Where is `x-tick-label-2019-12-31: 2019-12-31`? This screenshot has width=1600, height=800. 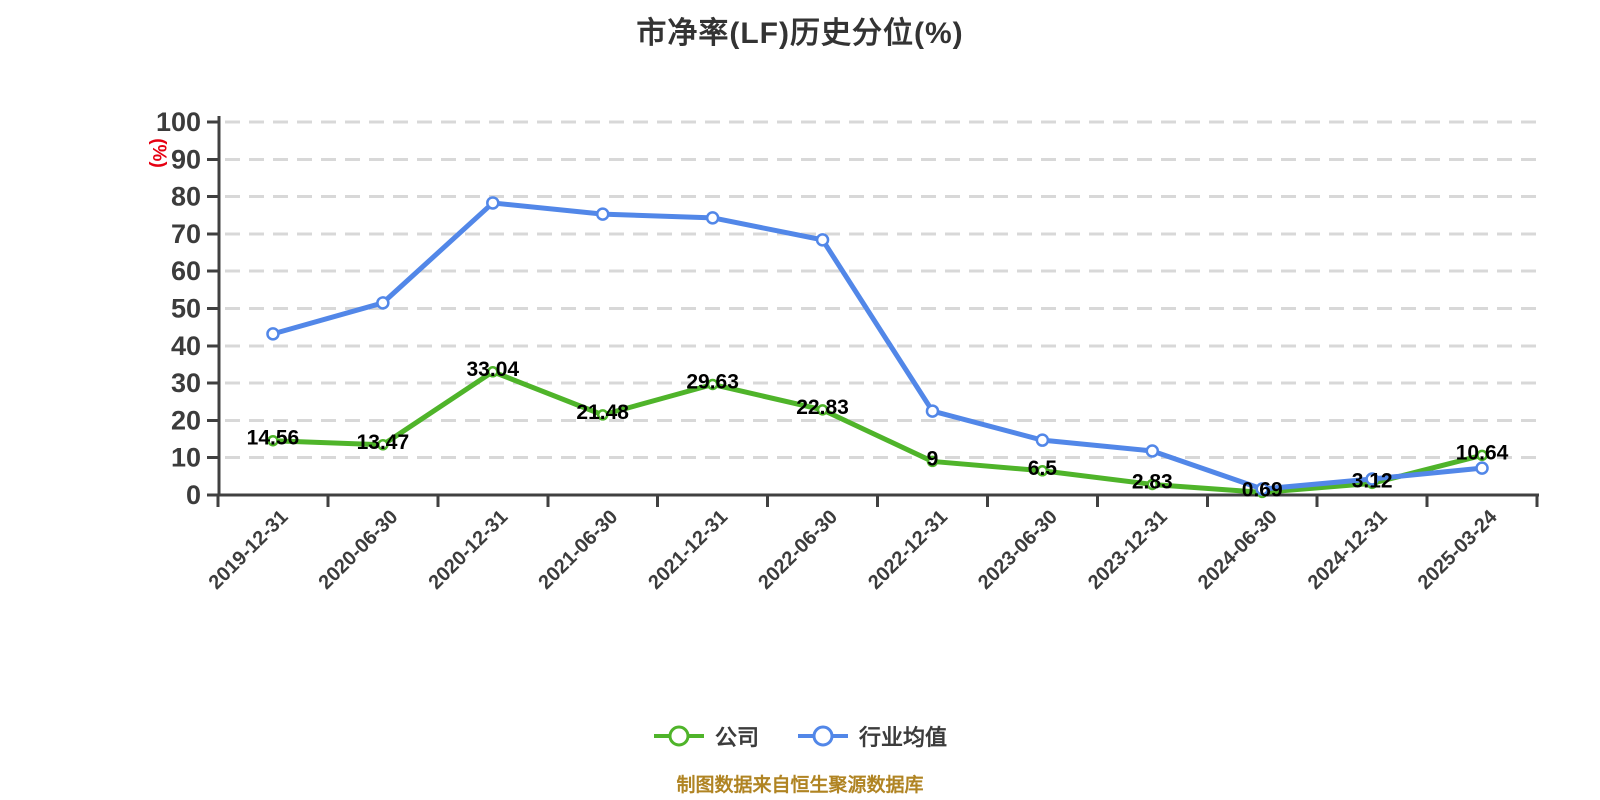 x-tick-label-2019-12-31: 2019-12-31 is located at coordinates (249, 550).